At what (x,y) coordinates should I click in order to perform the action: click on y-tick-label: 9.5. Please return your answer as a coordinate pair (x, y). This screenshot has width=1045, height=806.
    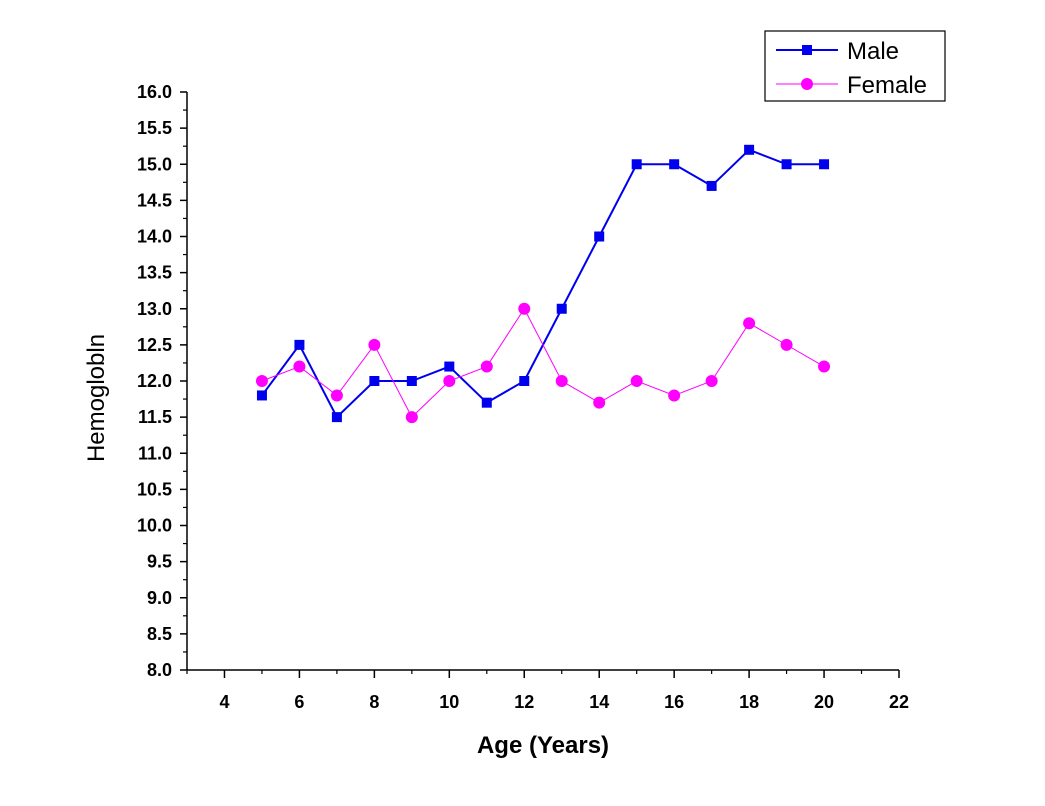
    Looking at the image, I should click on (159, 562).